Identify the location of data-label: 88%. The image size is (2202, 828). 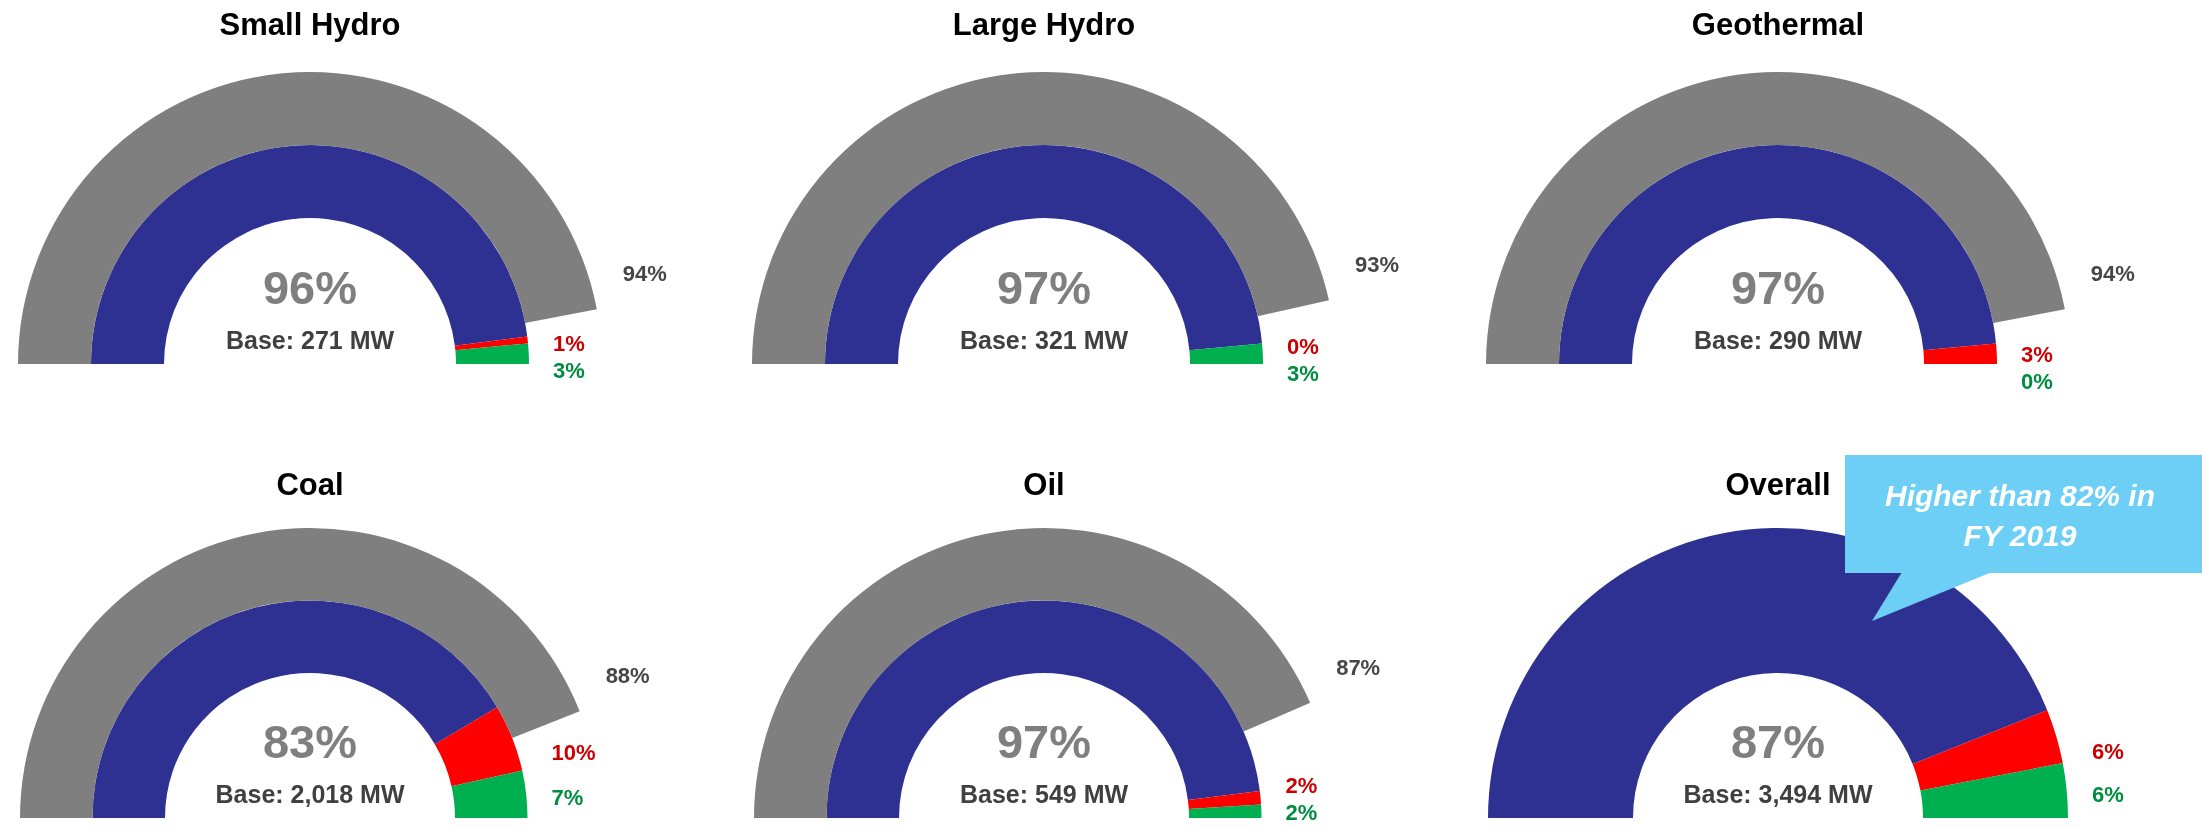
(627, 676).